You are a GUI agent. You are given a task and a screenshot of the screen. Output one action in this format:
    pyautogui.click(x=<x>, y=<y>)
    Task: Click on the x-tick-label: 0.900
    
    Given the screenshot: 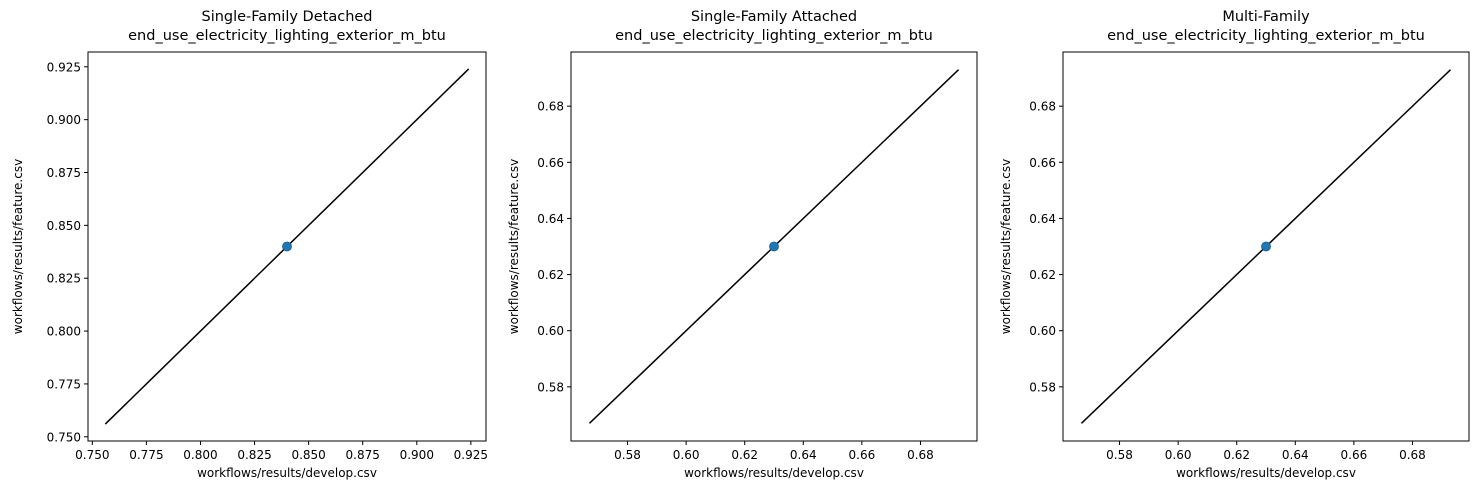 What is the action you would take?
    pyautogui.click(x=417, y=455)
    